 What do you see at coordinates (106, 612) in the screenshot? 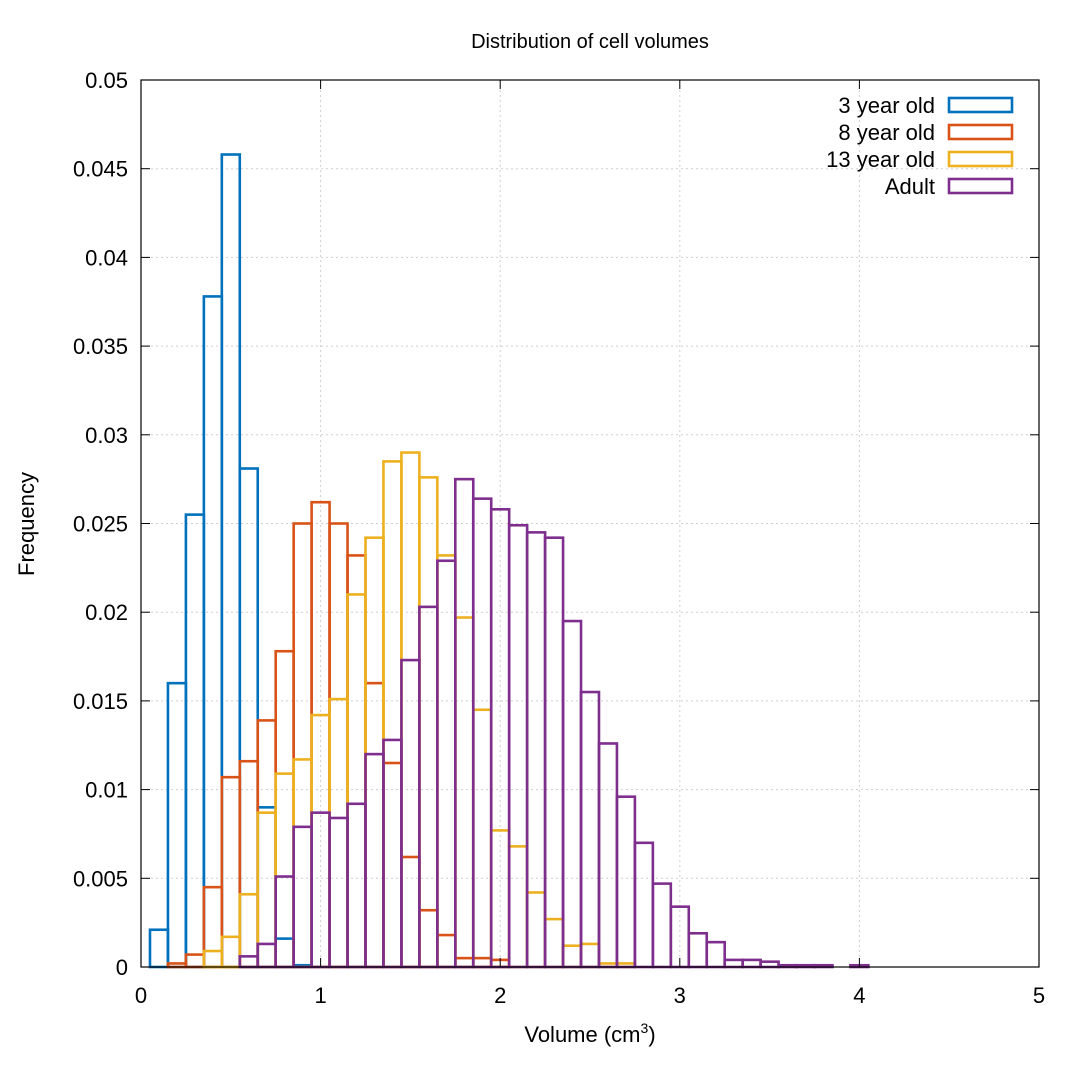
I see `y-tick-label: 0.02` at bounding box center [106, 612].